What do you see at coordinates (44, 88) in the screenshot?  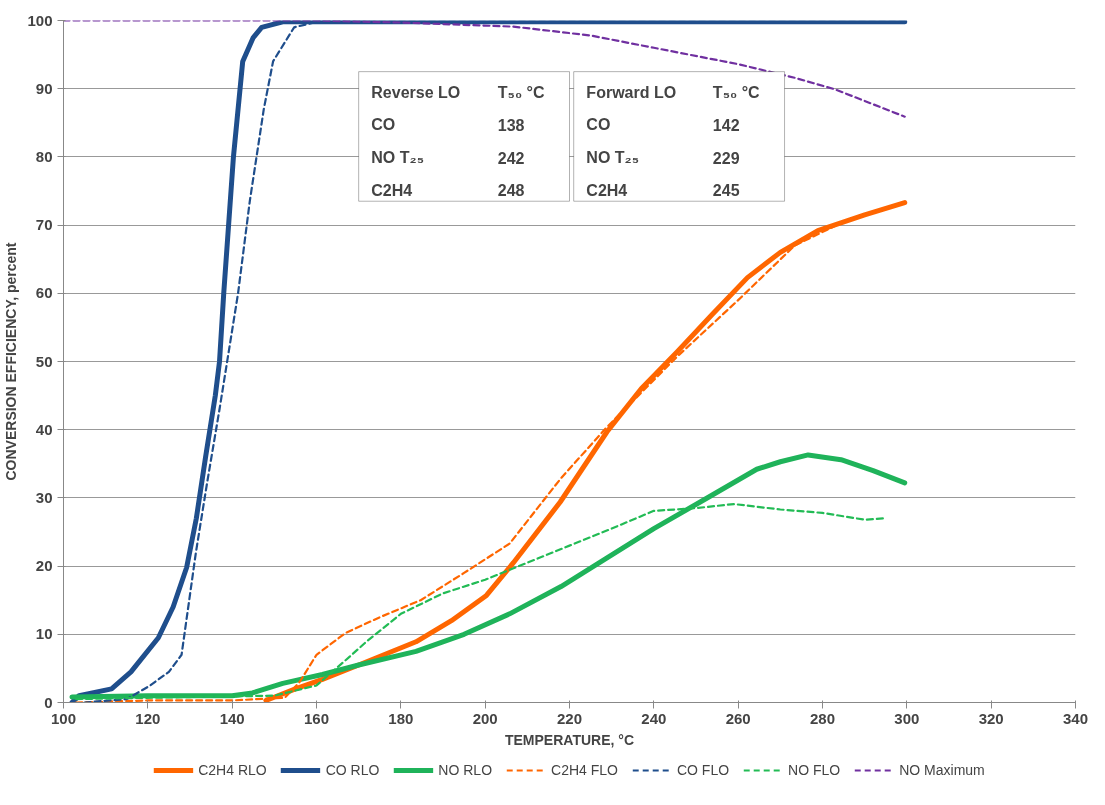 I see `y-tick-label: 90` at bounding box center [44, 88].